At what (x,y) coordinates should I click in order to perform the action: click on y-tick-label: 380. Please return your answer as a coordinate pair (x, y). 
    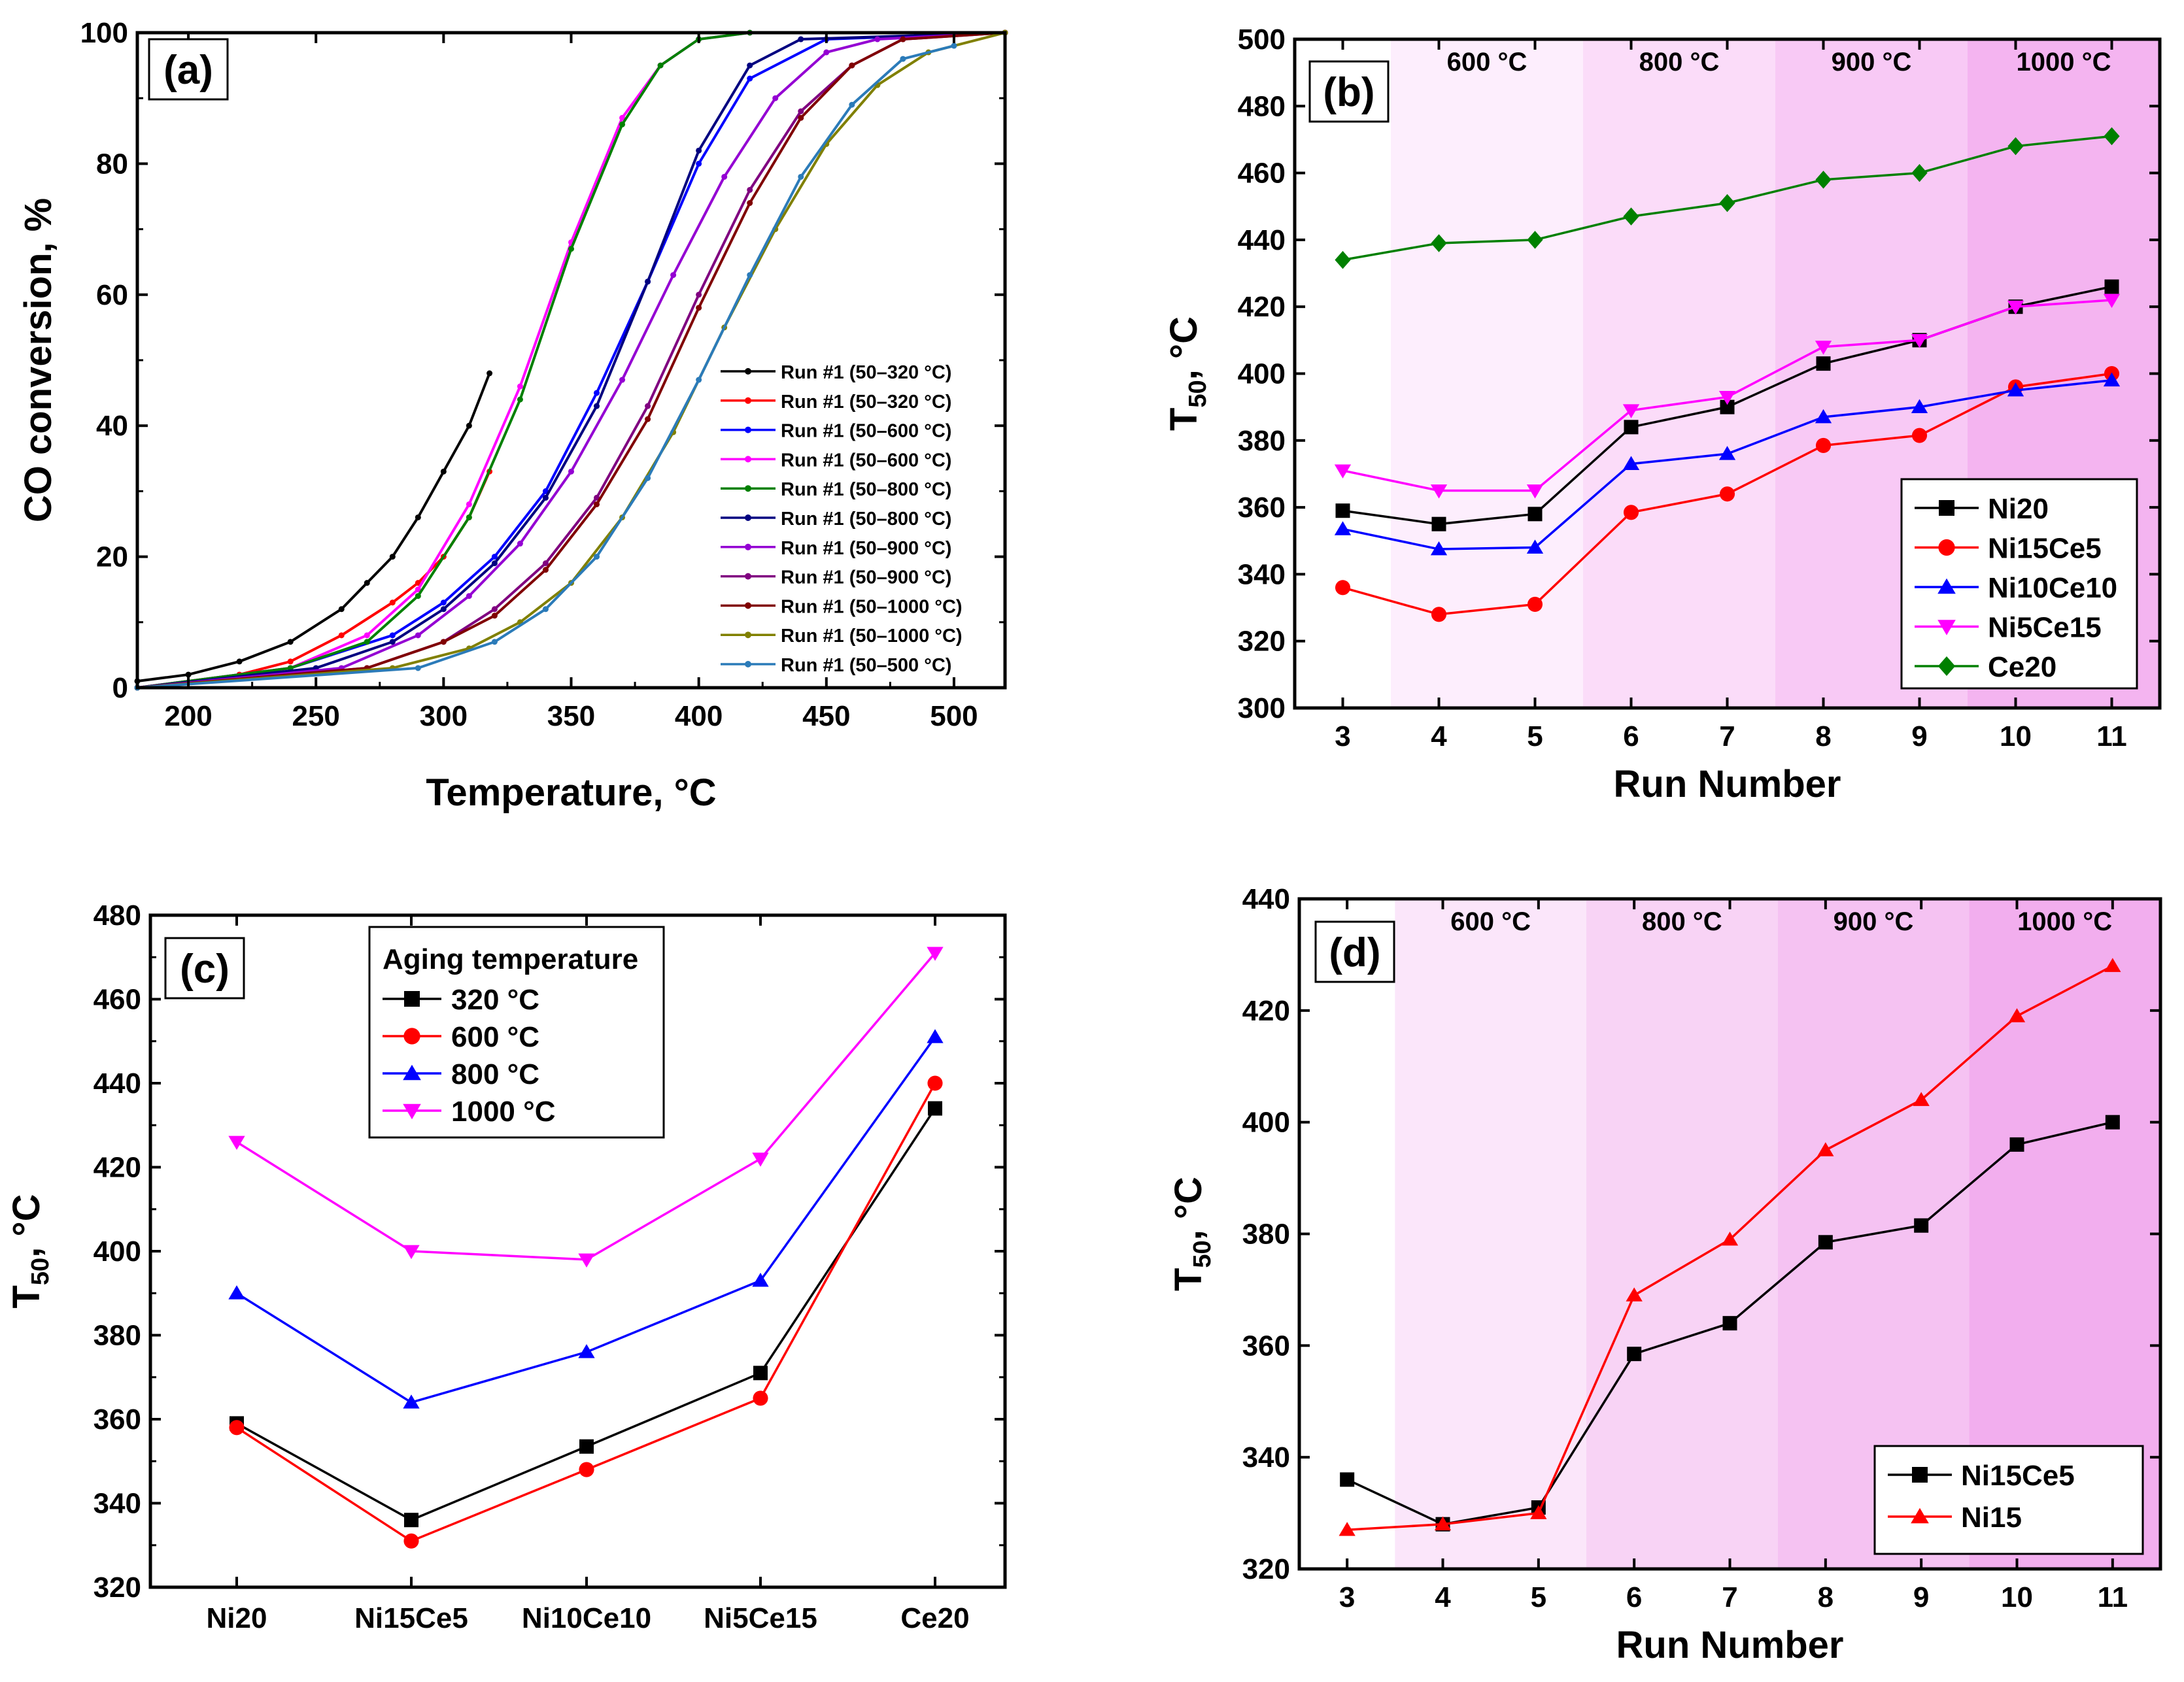
    Looking at the image, I should click on (117, 1336).